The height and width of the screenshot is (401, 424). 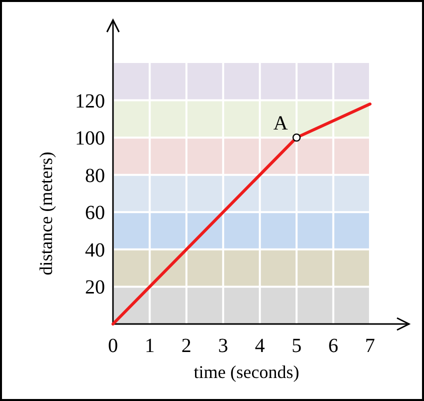 What do you see at coordinates (149, 346) in the screenshot?
I see `x-tick-label: 1` at bounding box center [149, 346].